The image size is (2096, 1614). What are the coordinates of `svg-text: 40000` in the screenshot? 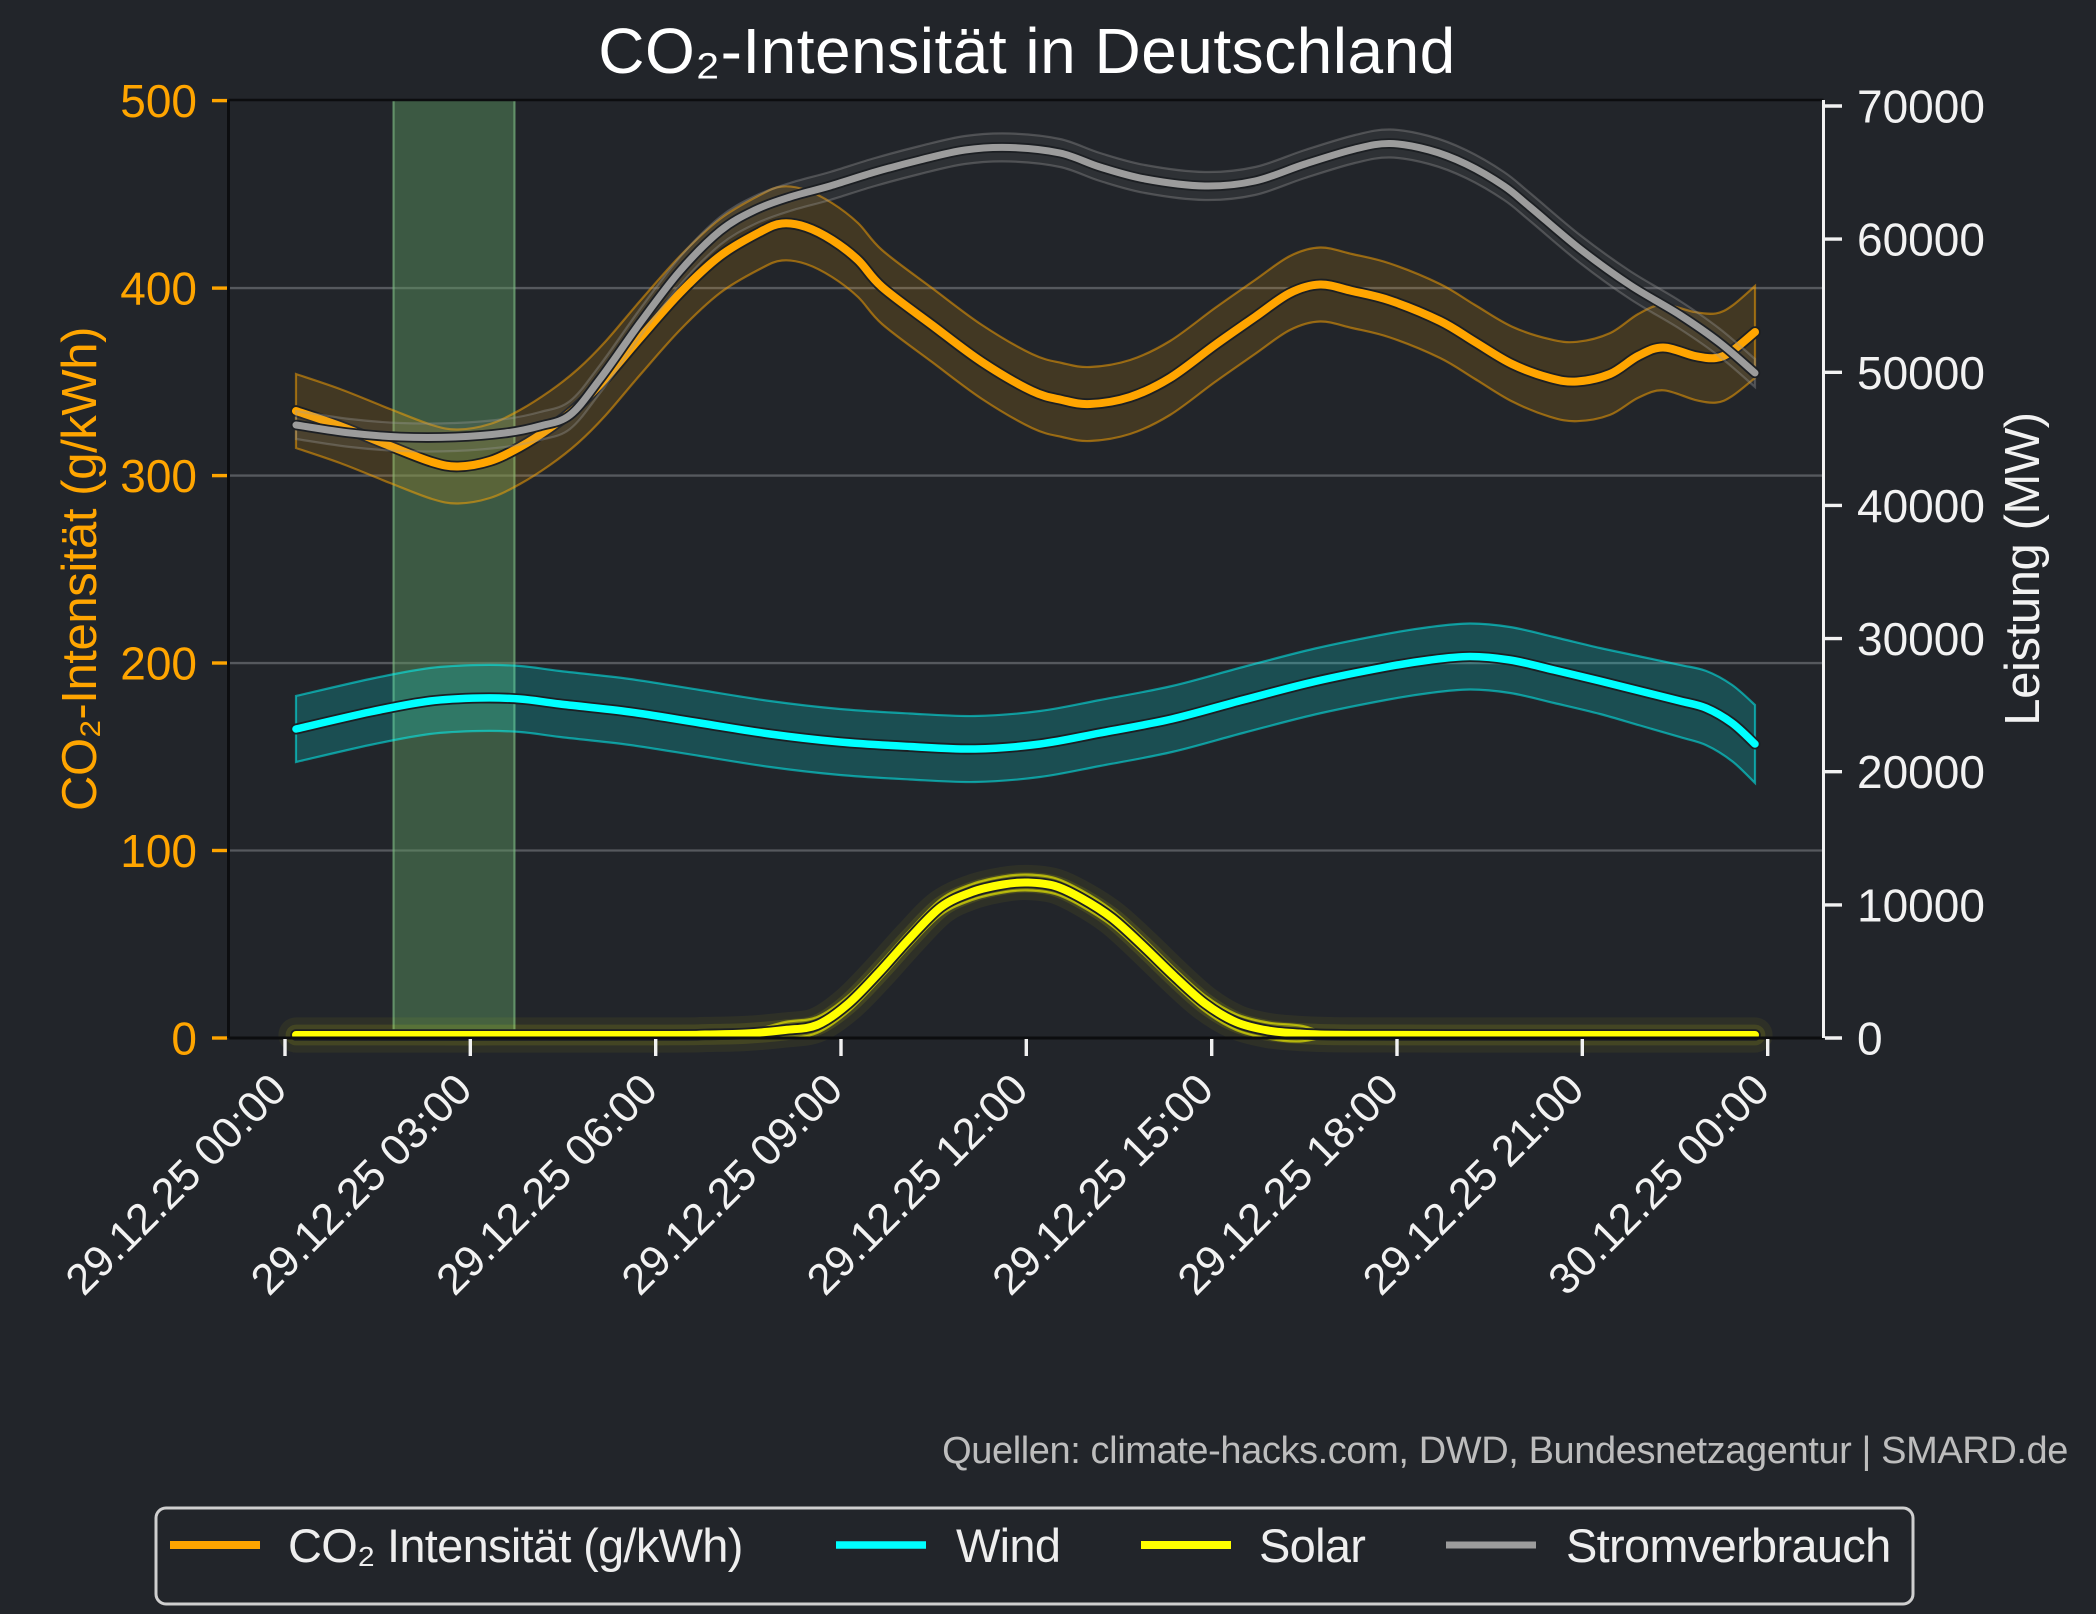 It's located at (1921, 506).